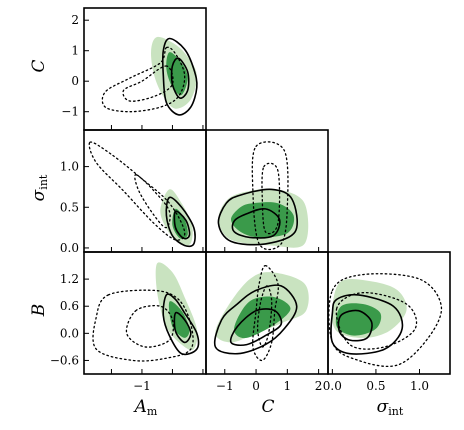 The height and width of the screenshot is (430, 464). I want to click on y-tick-label: −1, so click(70, 112).